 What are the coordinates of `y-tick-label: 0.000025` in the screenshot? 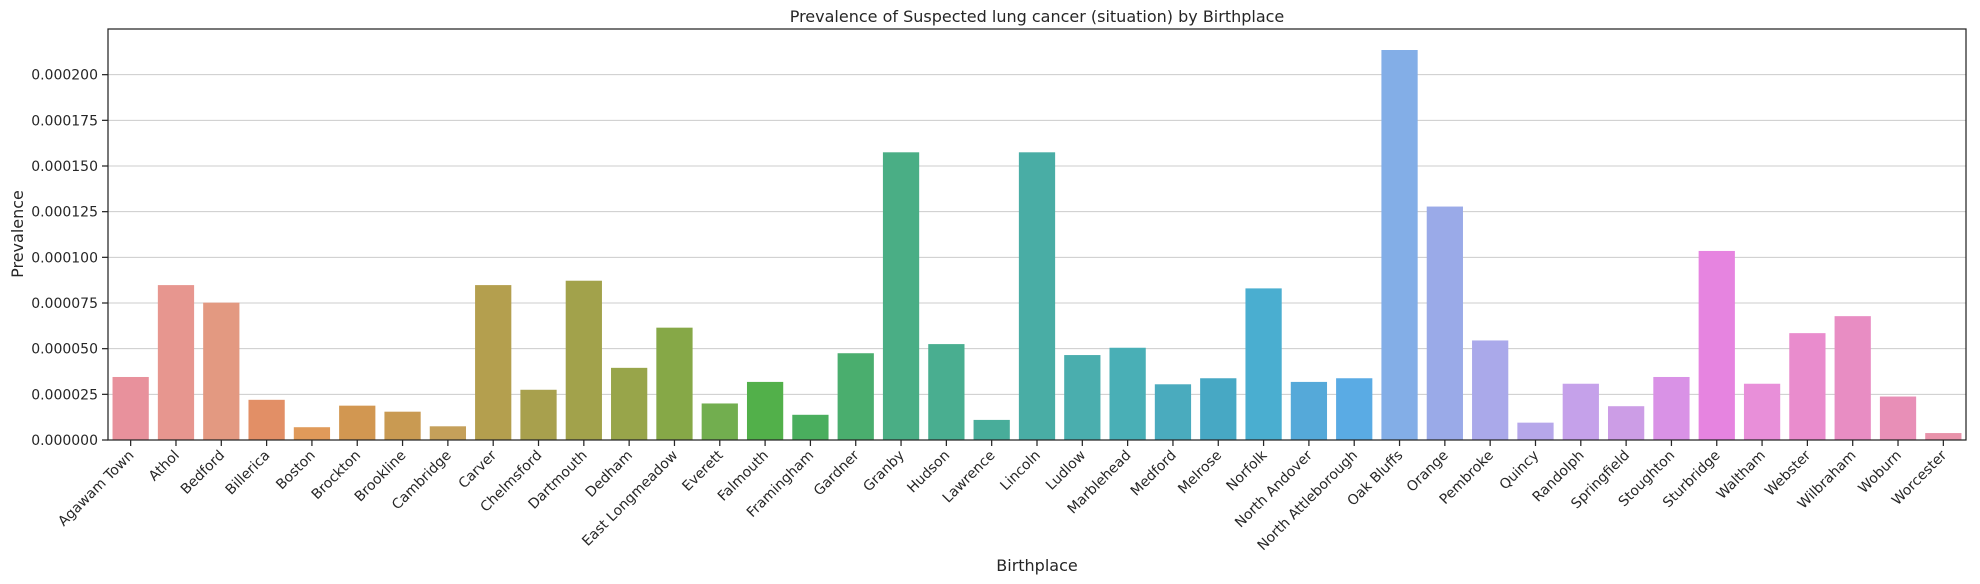 It's located at (64, 395).